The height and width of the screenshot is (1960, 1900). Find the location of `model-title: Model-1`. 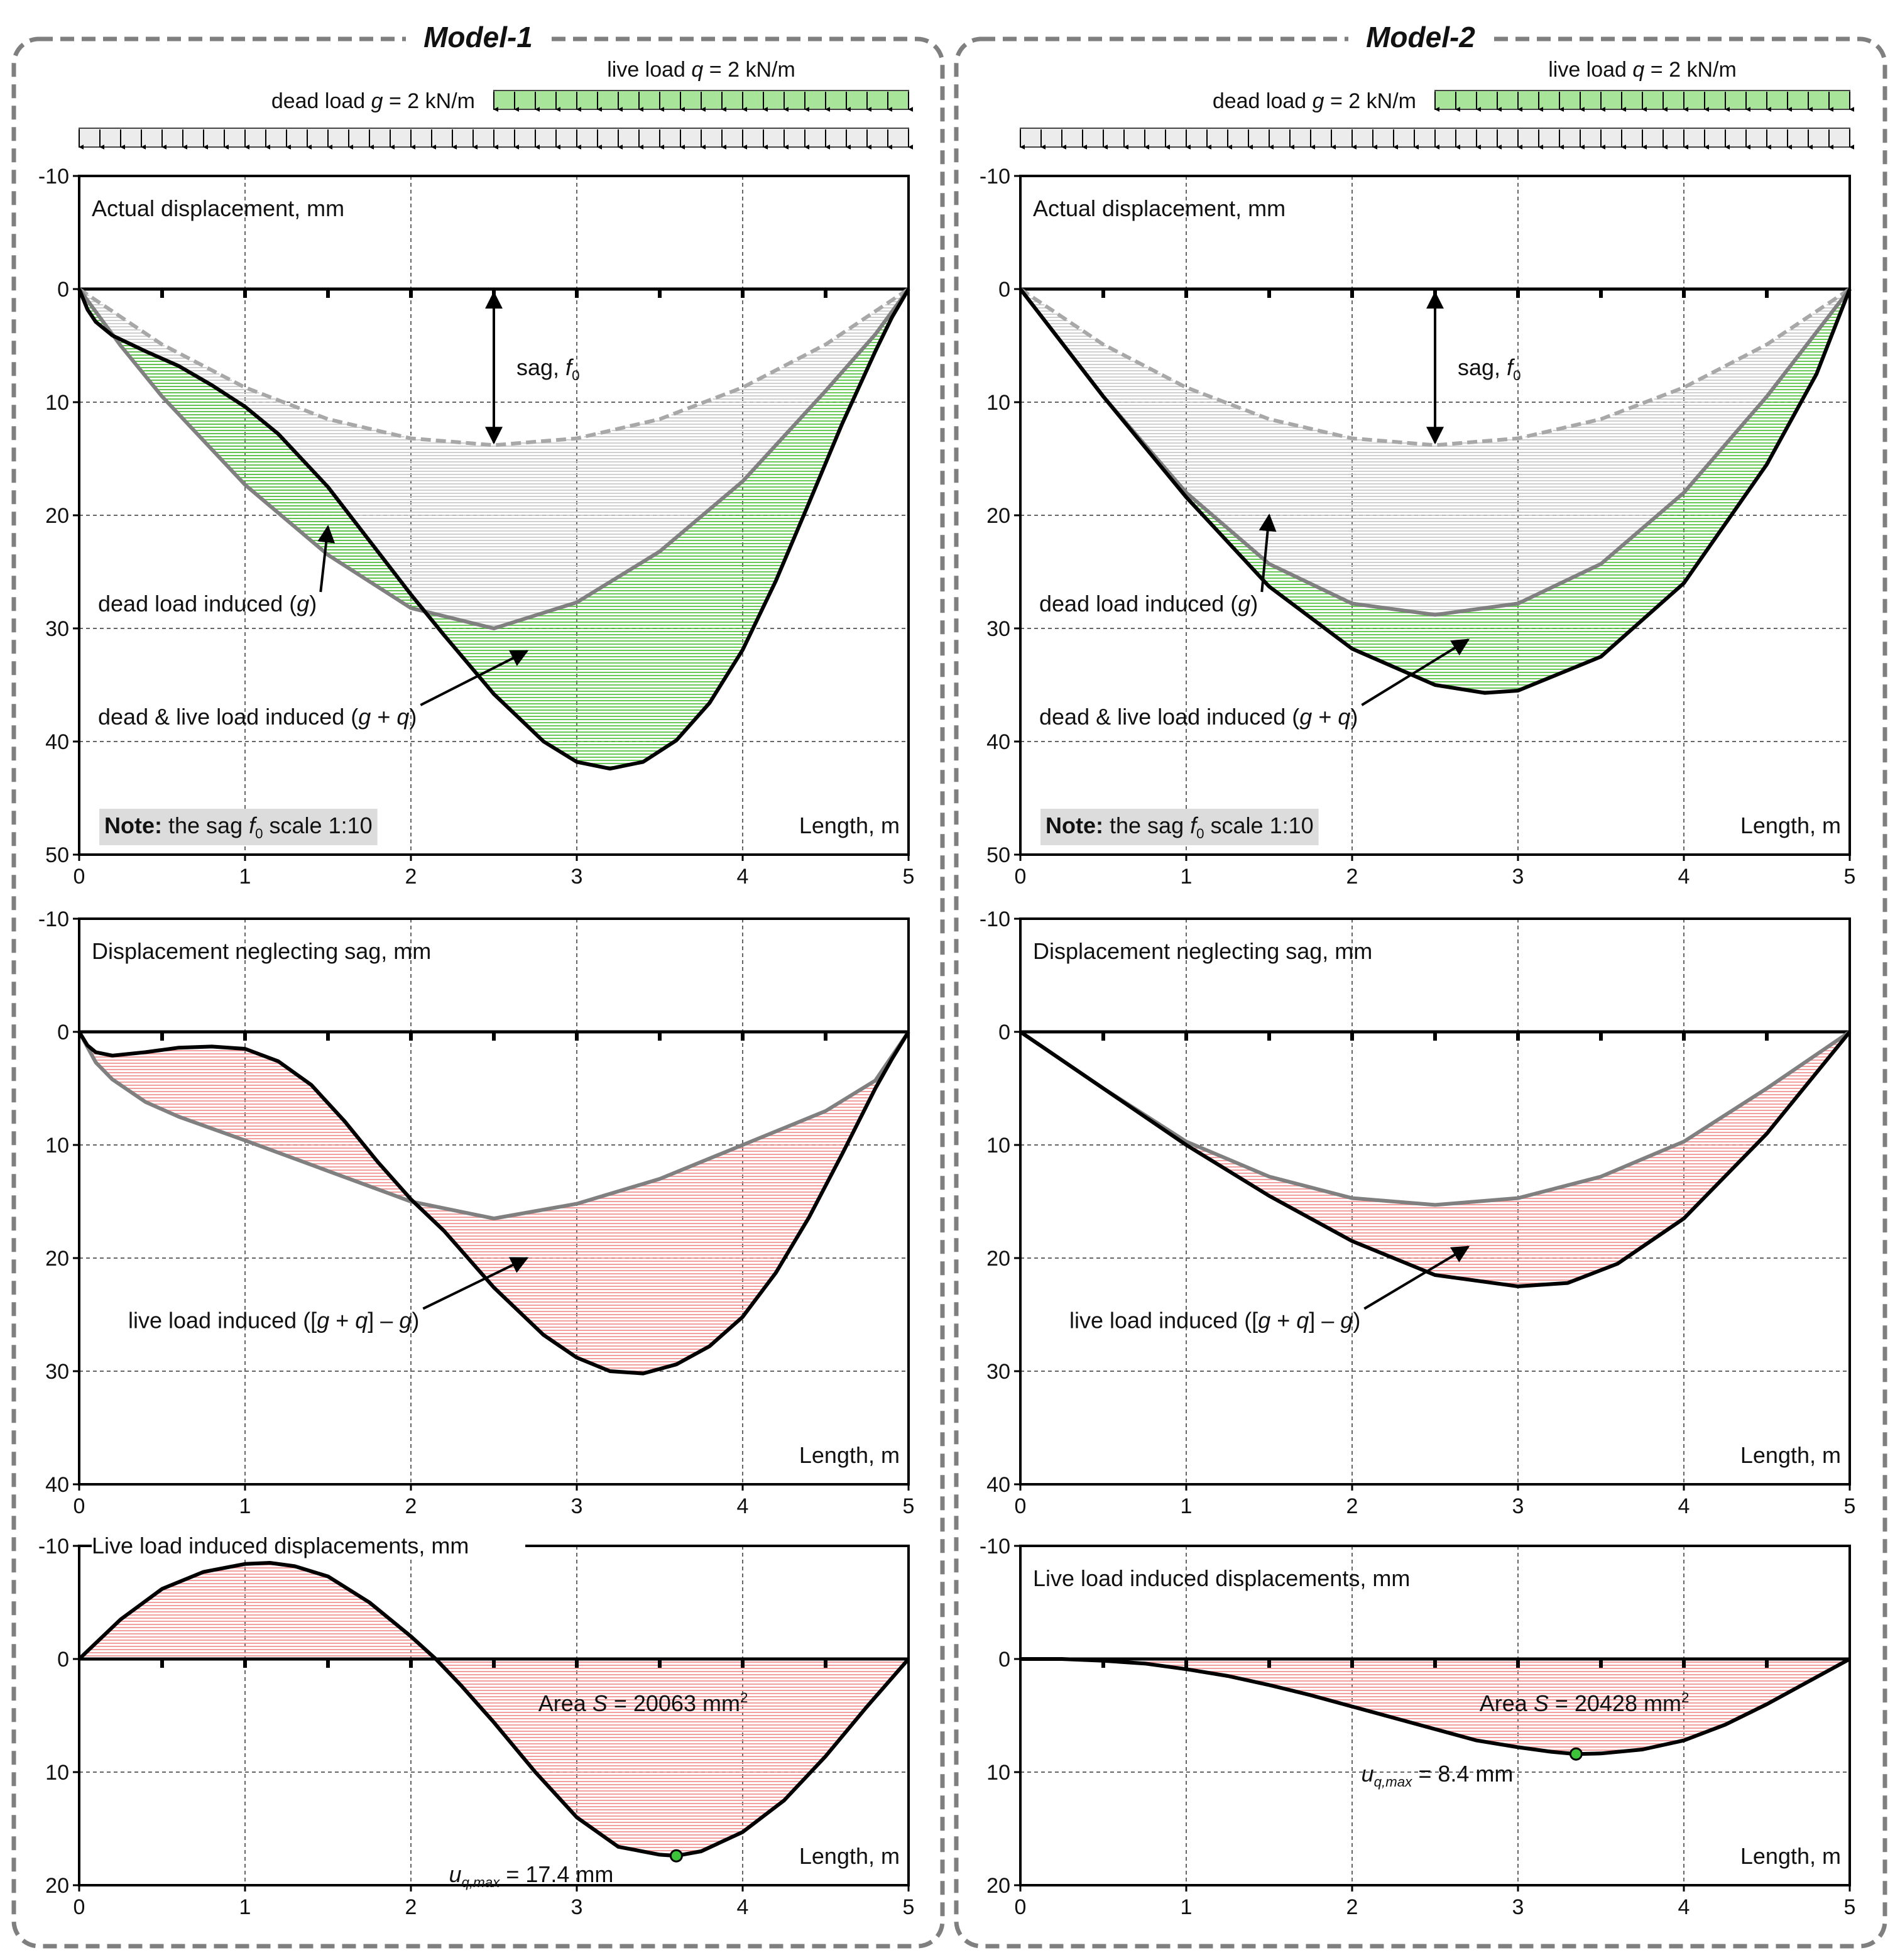

model-title: Model-1 is located at coordinates (478, 37).